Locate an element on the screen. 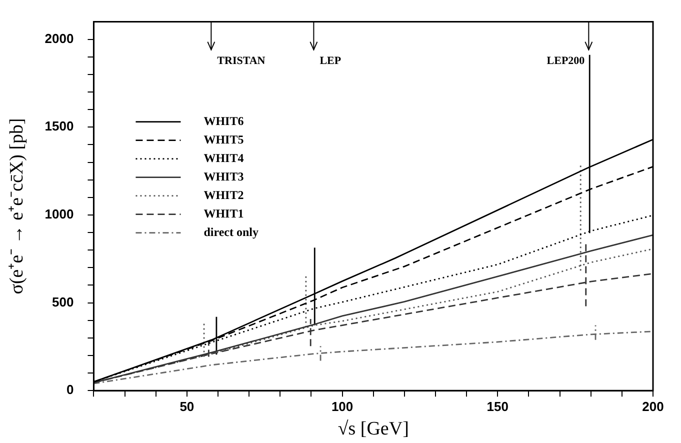  legend-label: WHIT3 is located at coordinates (224, 176).